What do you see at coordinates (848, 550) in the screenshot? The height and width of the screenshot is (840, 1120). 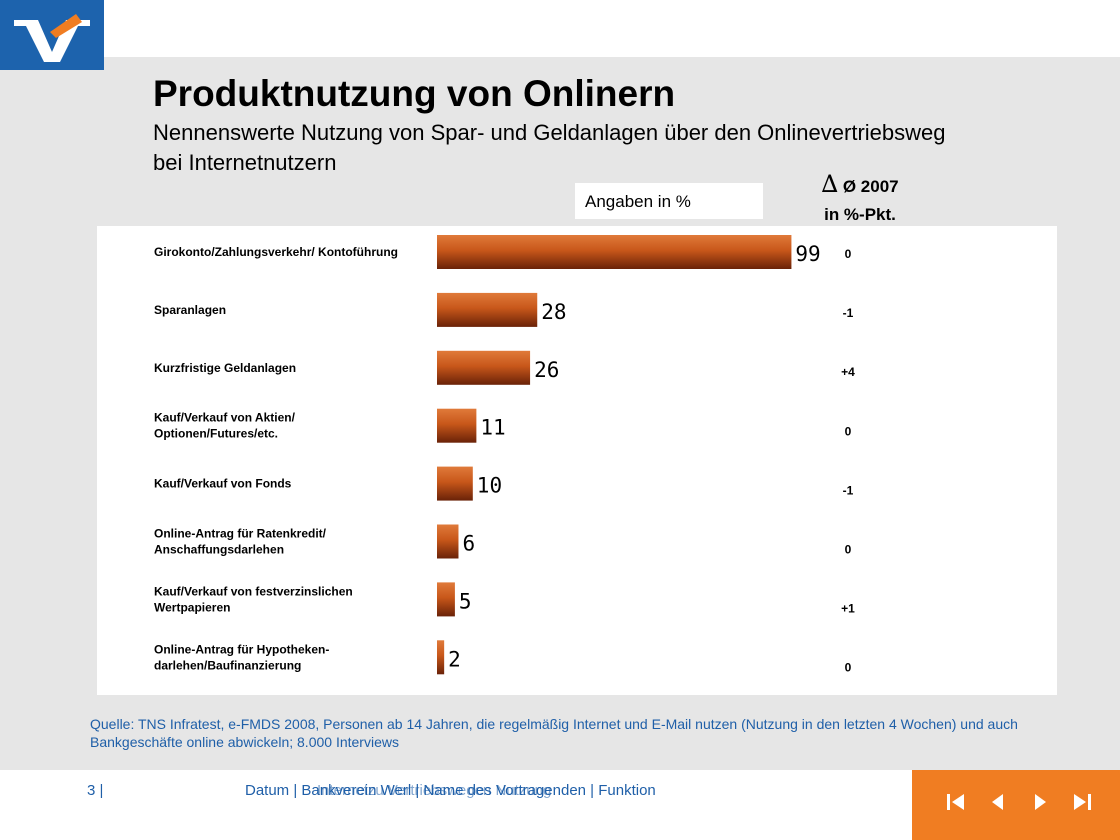 I see `delta-value-5: 0` at bounding box center [848, 550].